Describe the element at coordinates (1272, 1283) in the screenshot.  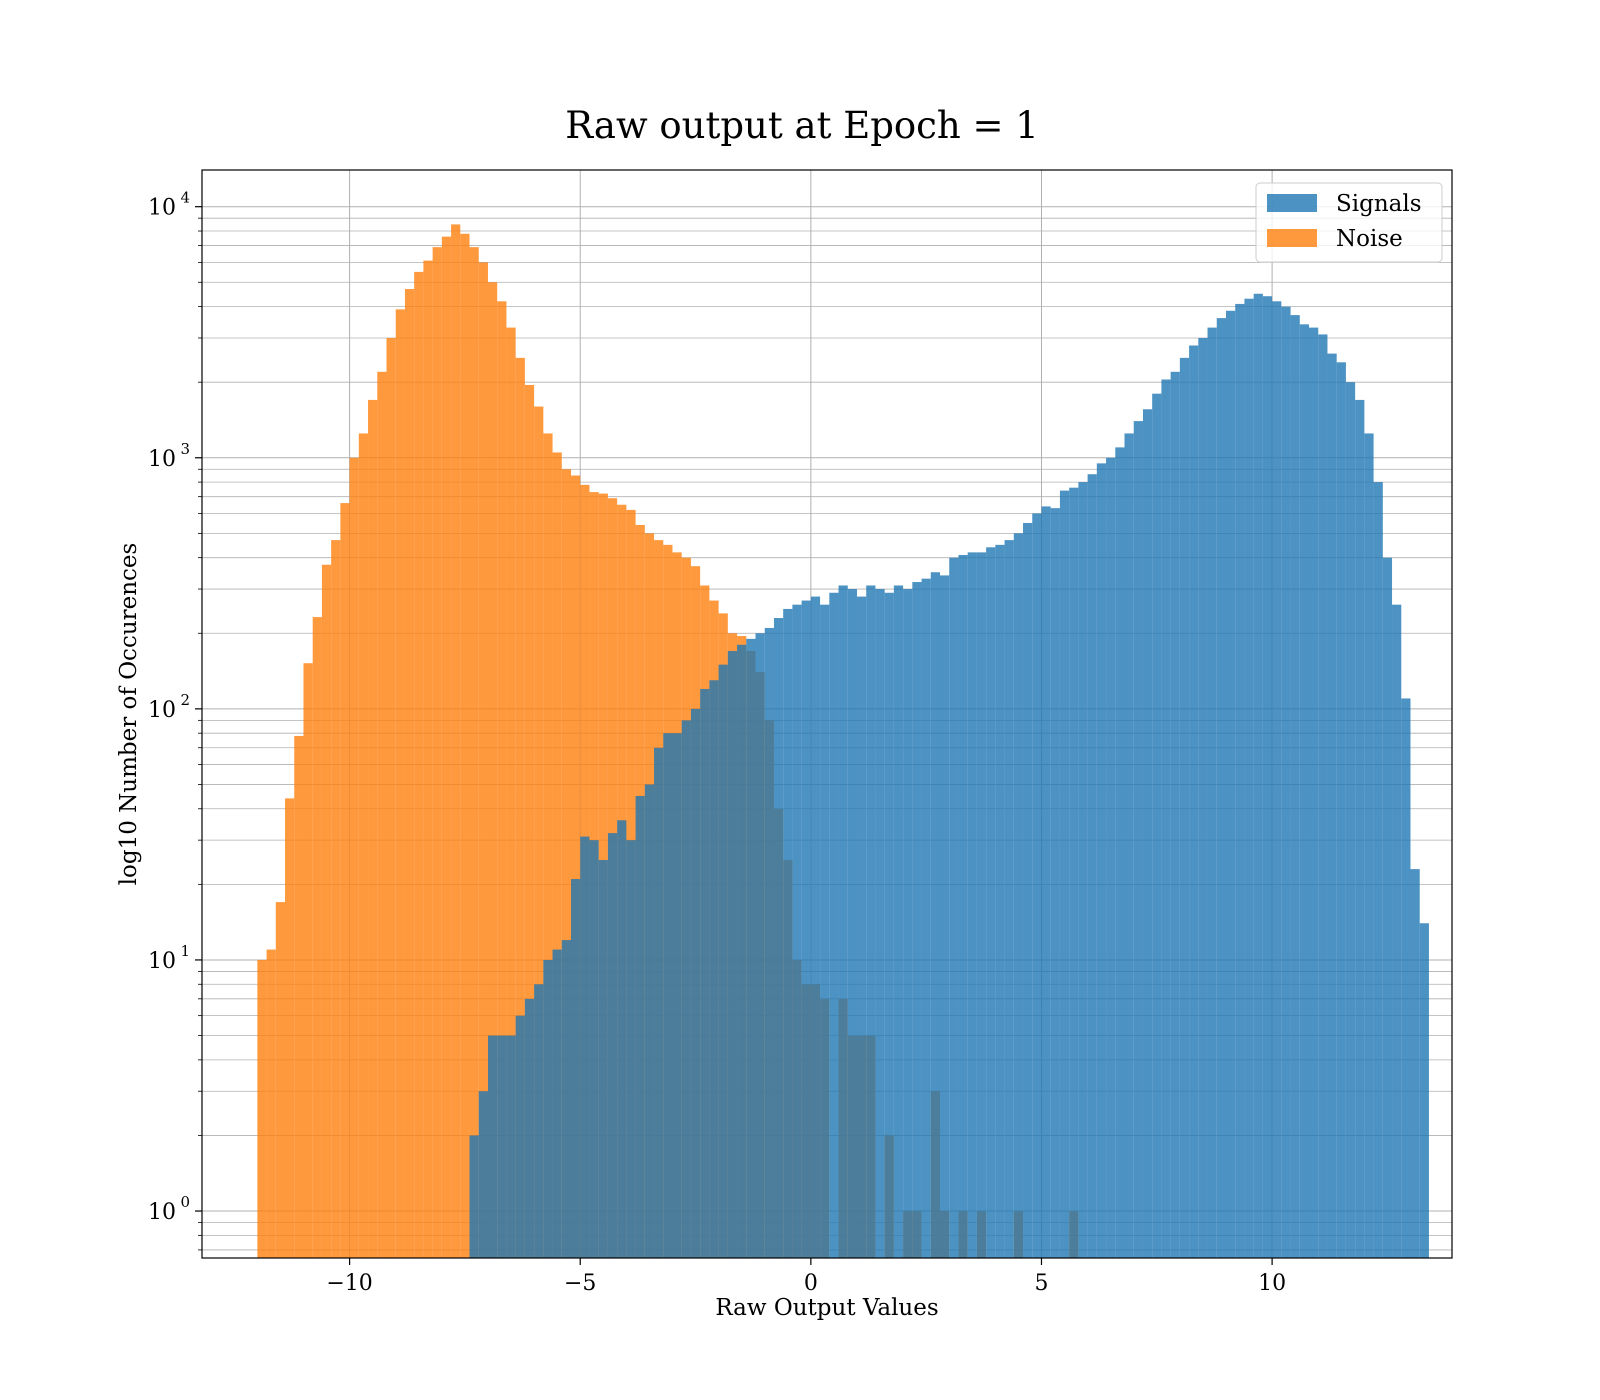
I see `x-tick-label: 10` at that location.